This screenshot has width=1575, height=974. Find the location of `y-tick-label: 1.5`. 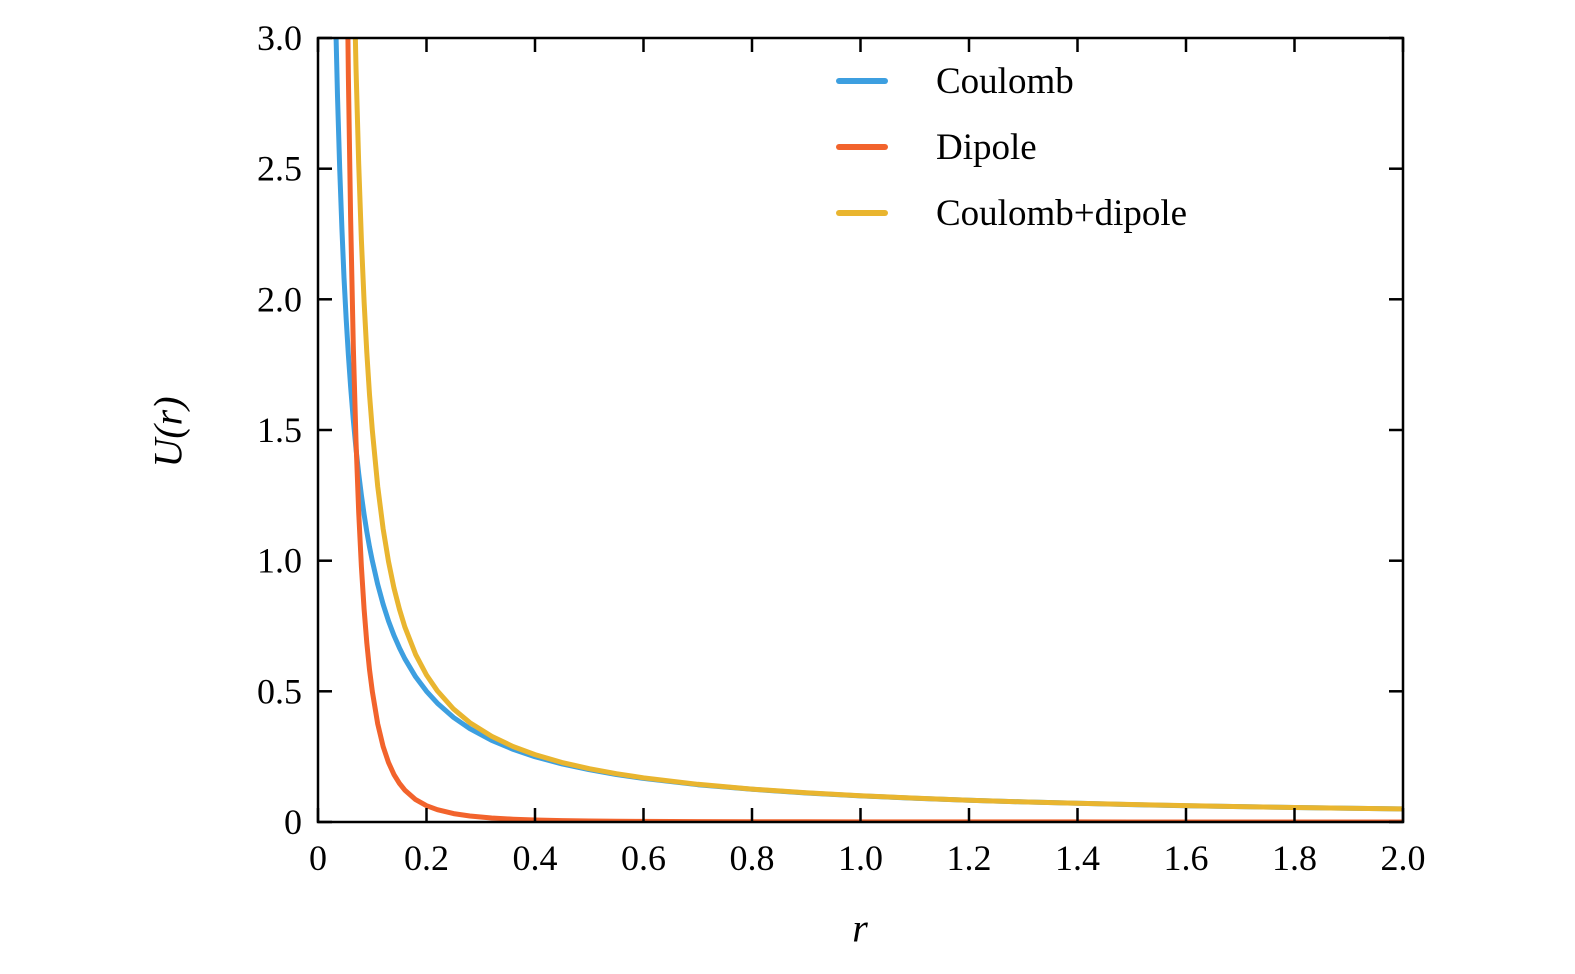

y-tick-label: 1.5 is located at coordinates (279, 430).